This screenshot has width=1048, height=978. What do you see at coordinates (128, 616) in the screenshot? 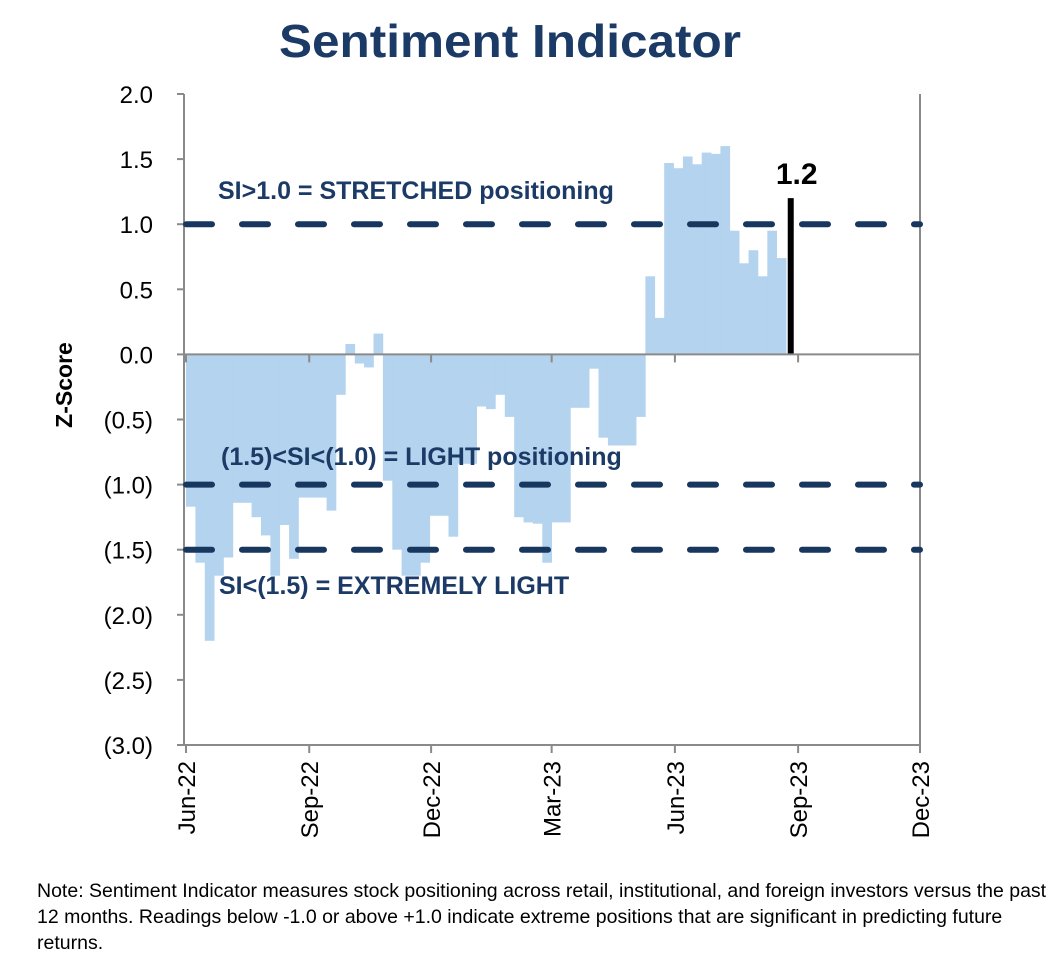
I see `y-tick-label: (2.0)` at bounding box center [128, 616].